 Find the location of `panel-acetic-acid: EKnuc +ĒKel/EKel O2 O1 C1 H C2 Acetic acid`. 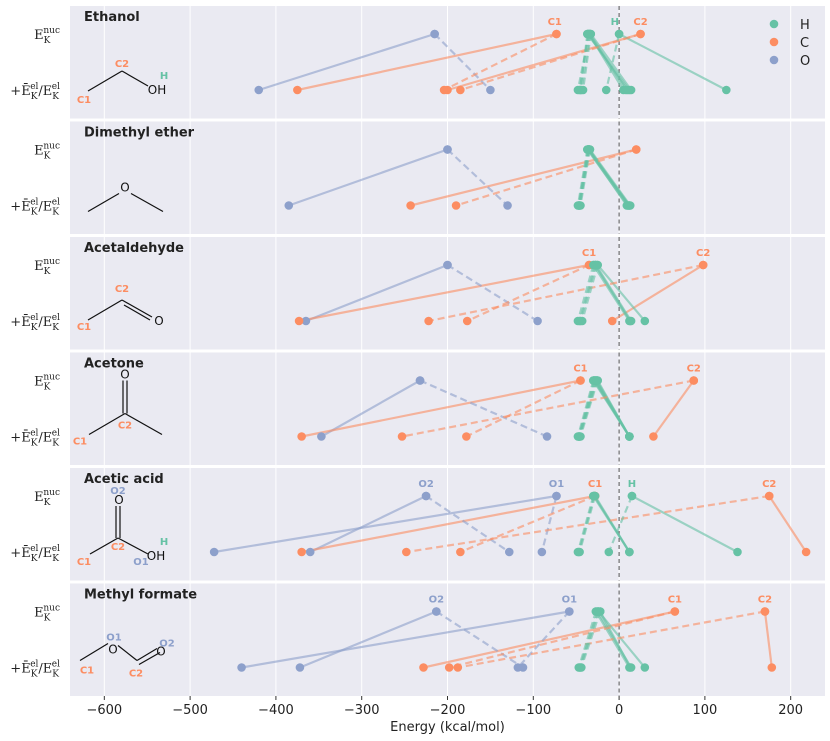

panel-acetic-acid: EKnuc +ĒKel/EKel O2 O1 C1 H C2 Acetic acid is located at coordinates (417, 524).